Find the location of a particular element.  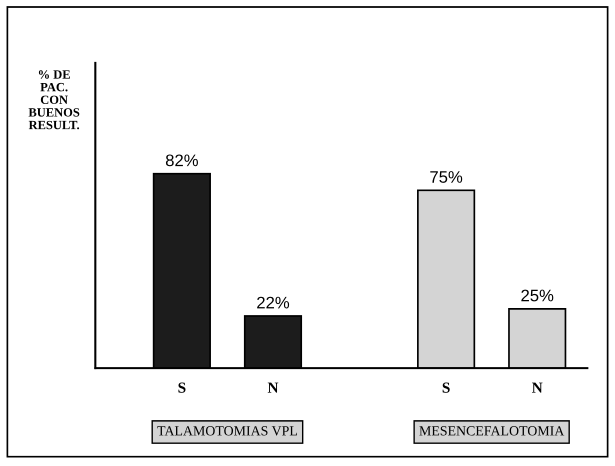

data-label: 22% is located at coordinates (273, 302).